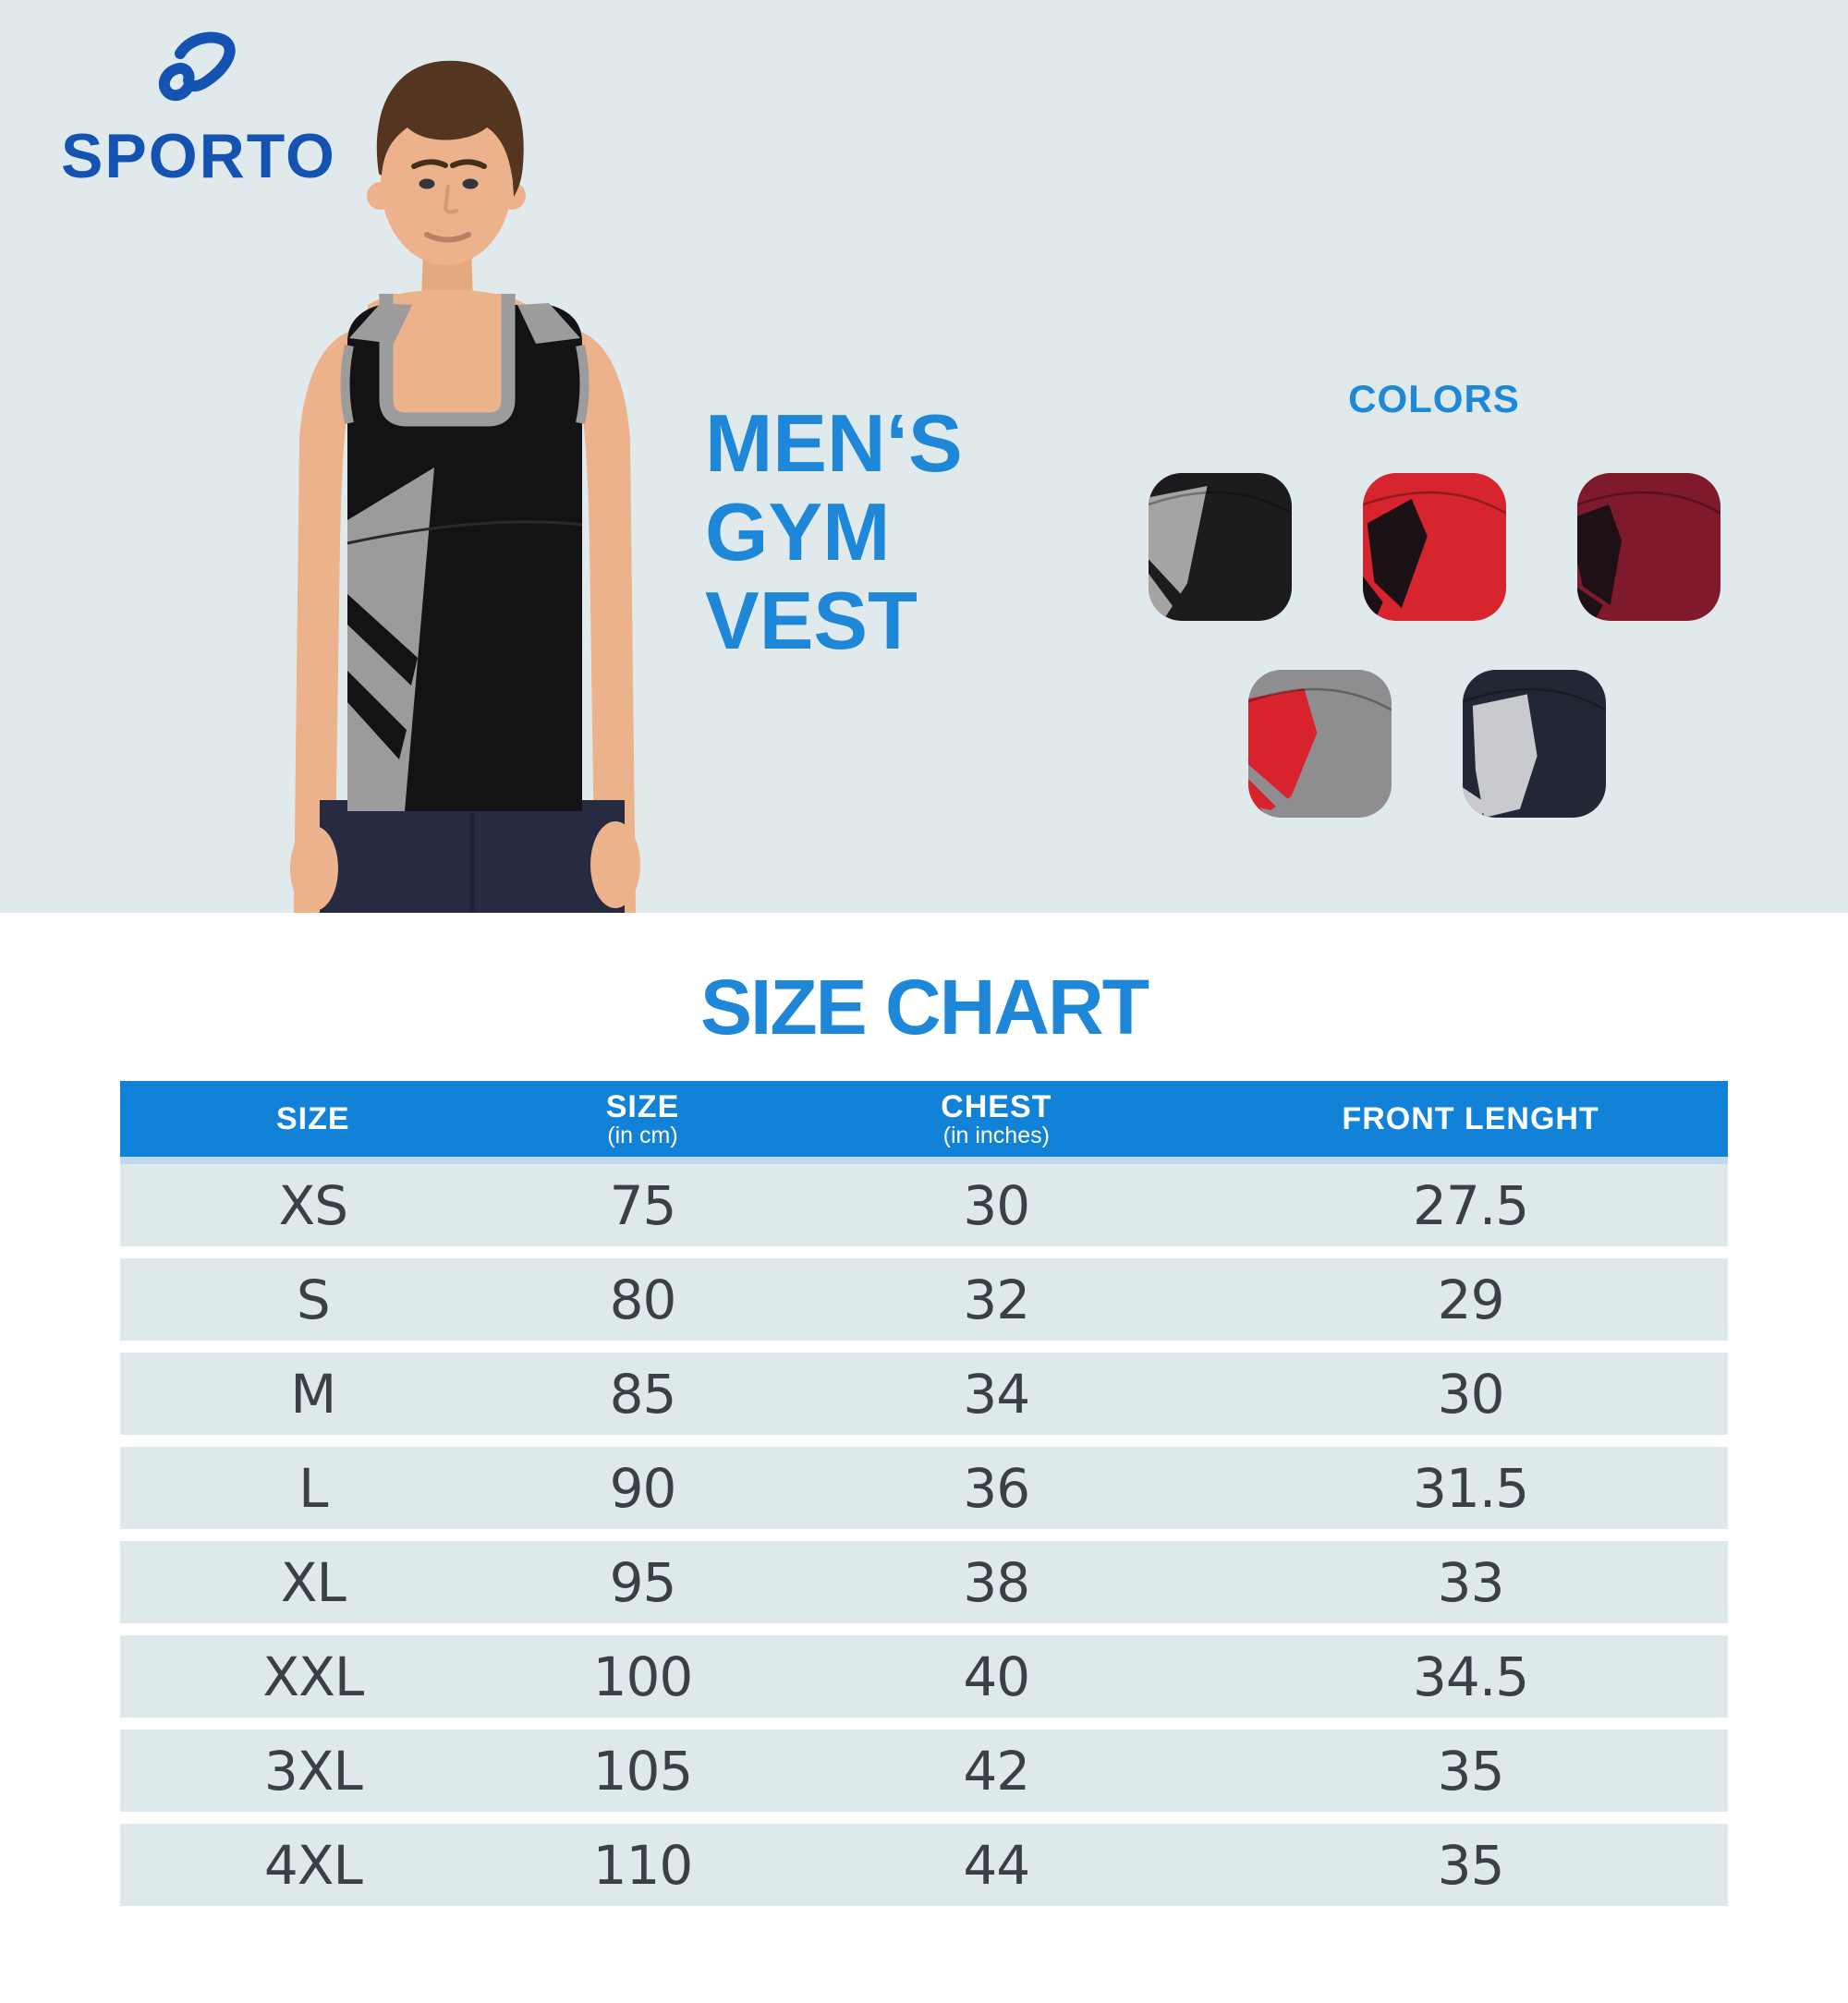 The height and width of the screenshot is (2003, 1848). Describe the element at coordinates (811, 620) in the screenshot. I see `product-title-line: VEST` at that location.